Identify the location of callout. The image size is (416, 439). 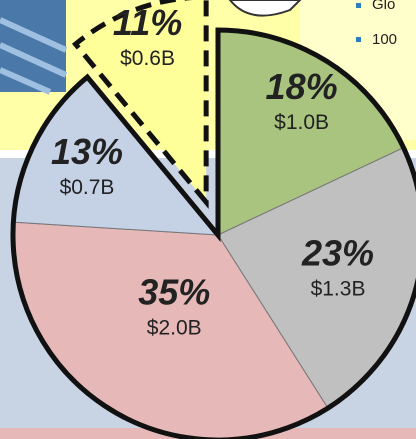
(265, 8).